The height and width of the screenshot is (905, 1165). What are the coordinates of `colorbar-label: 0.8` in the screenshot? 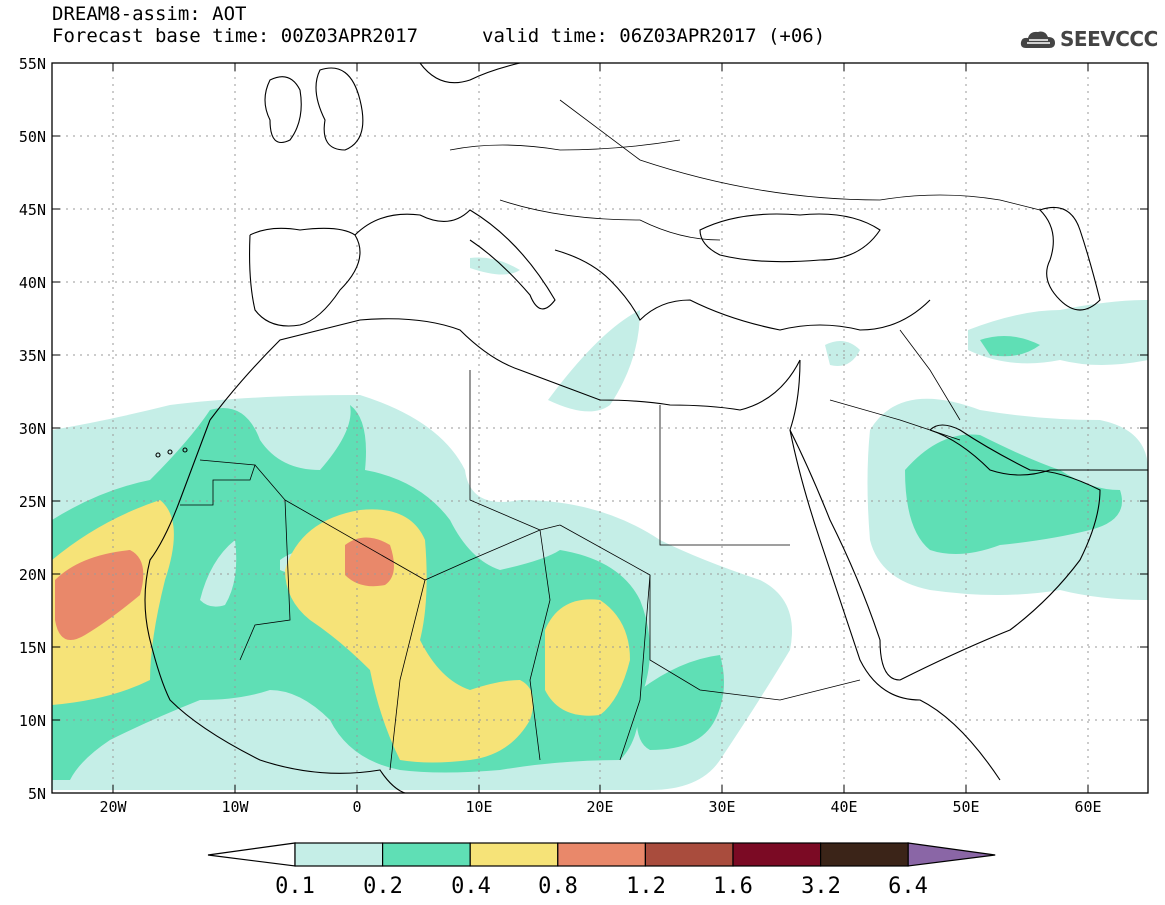 It's located at (558, 886).